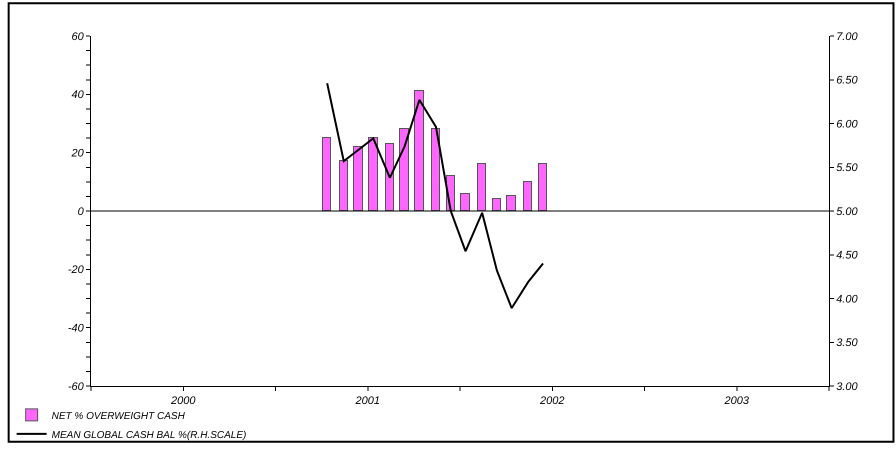 This screenshot has width=896, height=460. I want to click on y2-tick-label: 4.50, so click(847, 256).